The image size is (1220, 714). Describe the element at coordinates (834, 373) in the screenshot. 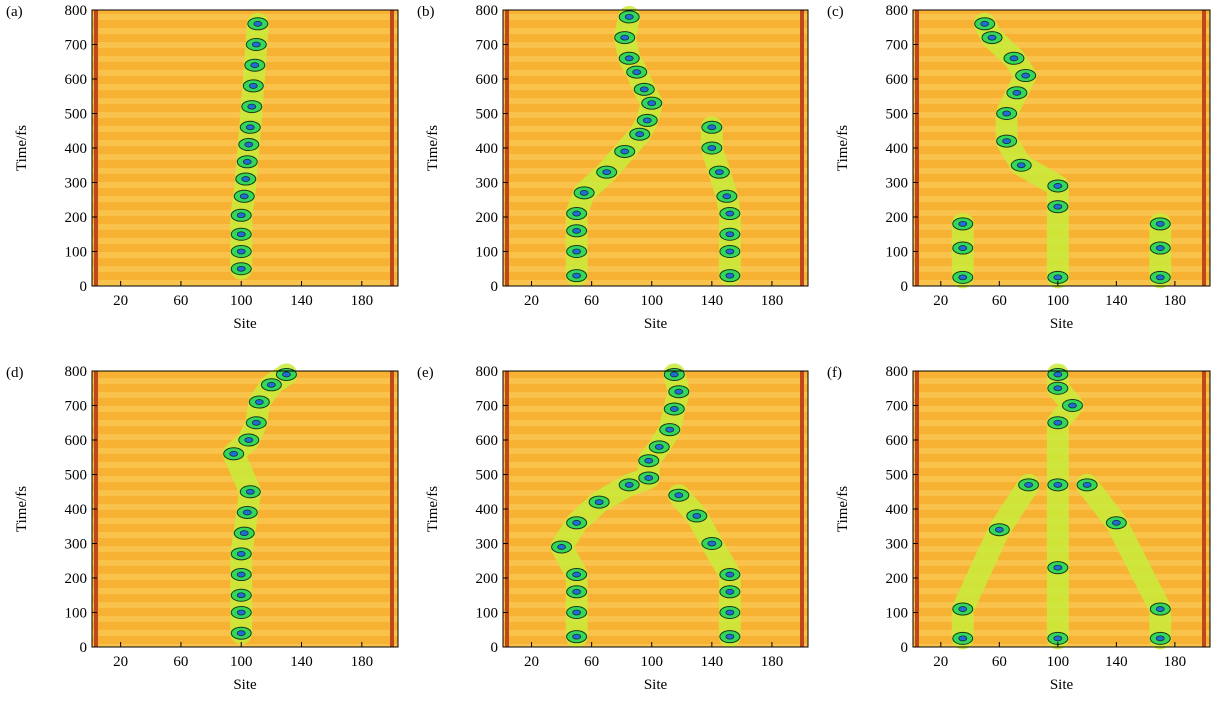

I see `panel-label: (f)` at that location.